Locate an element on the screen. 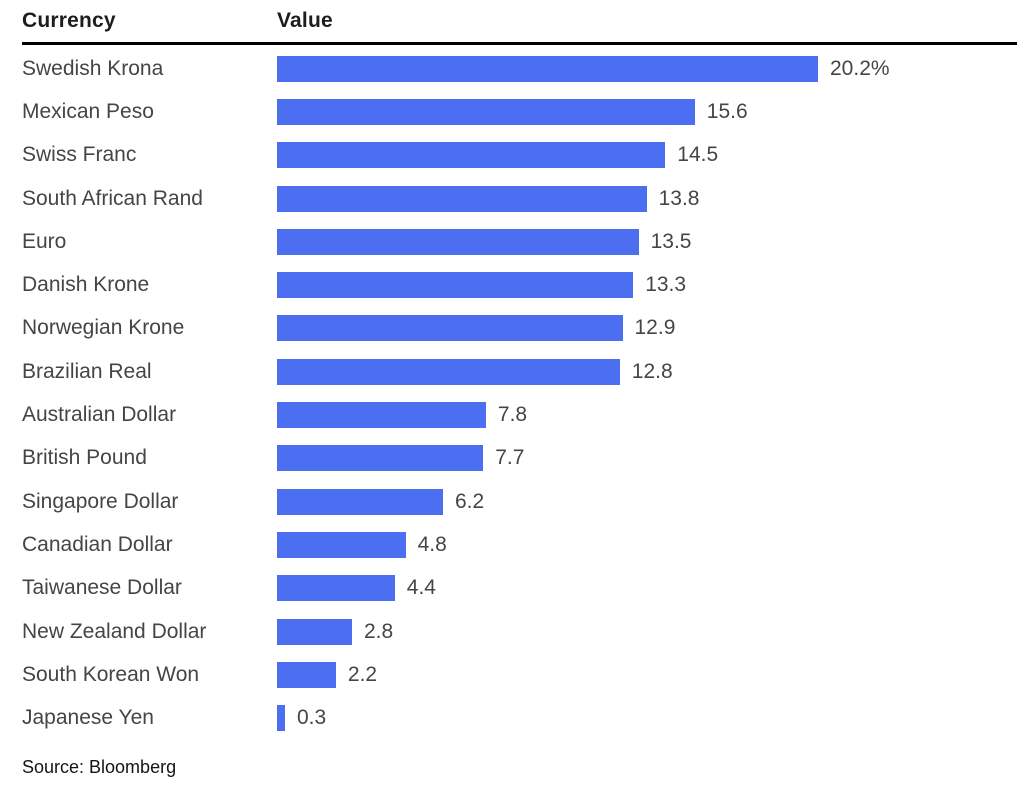 This screenshot has width=1024, height=799. value-label: 15.6 is located at coordinates (727, 111).